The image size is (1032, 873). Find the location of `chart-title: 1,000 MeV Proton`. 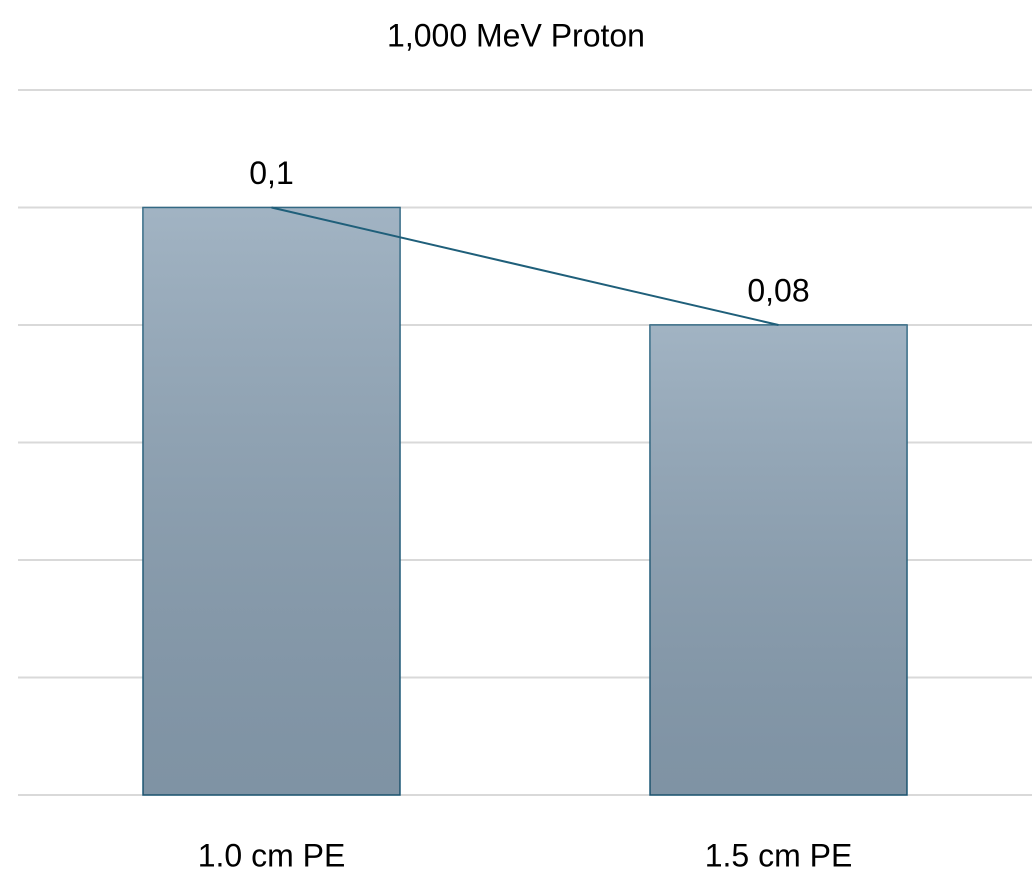

chart-title: 1,000 MeV Proton is located at coordinates (516, 35).